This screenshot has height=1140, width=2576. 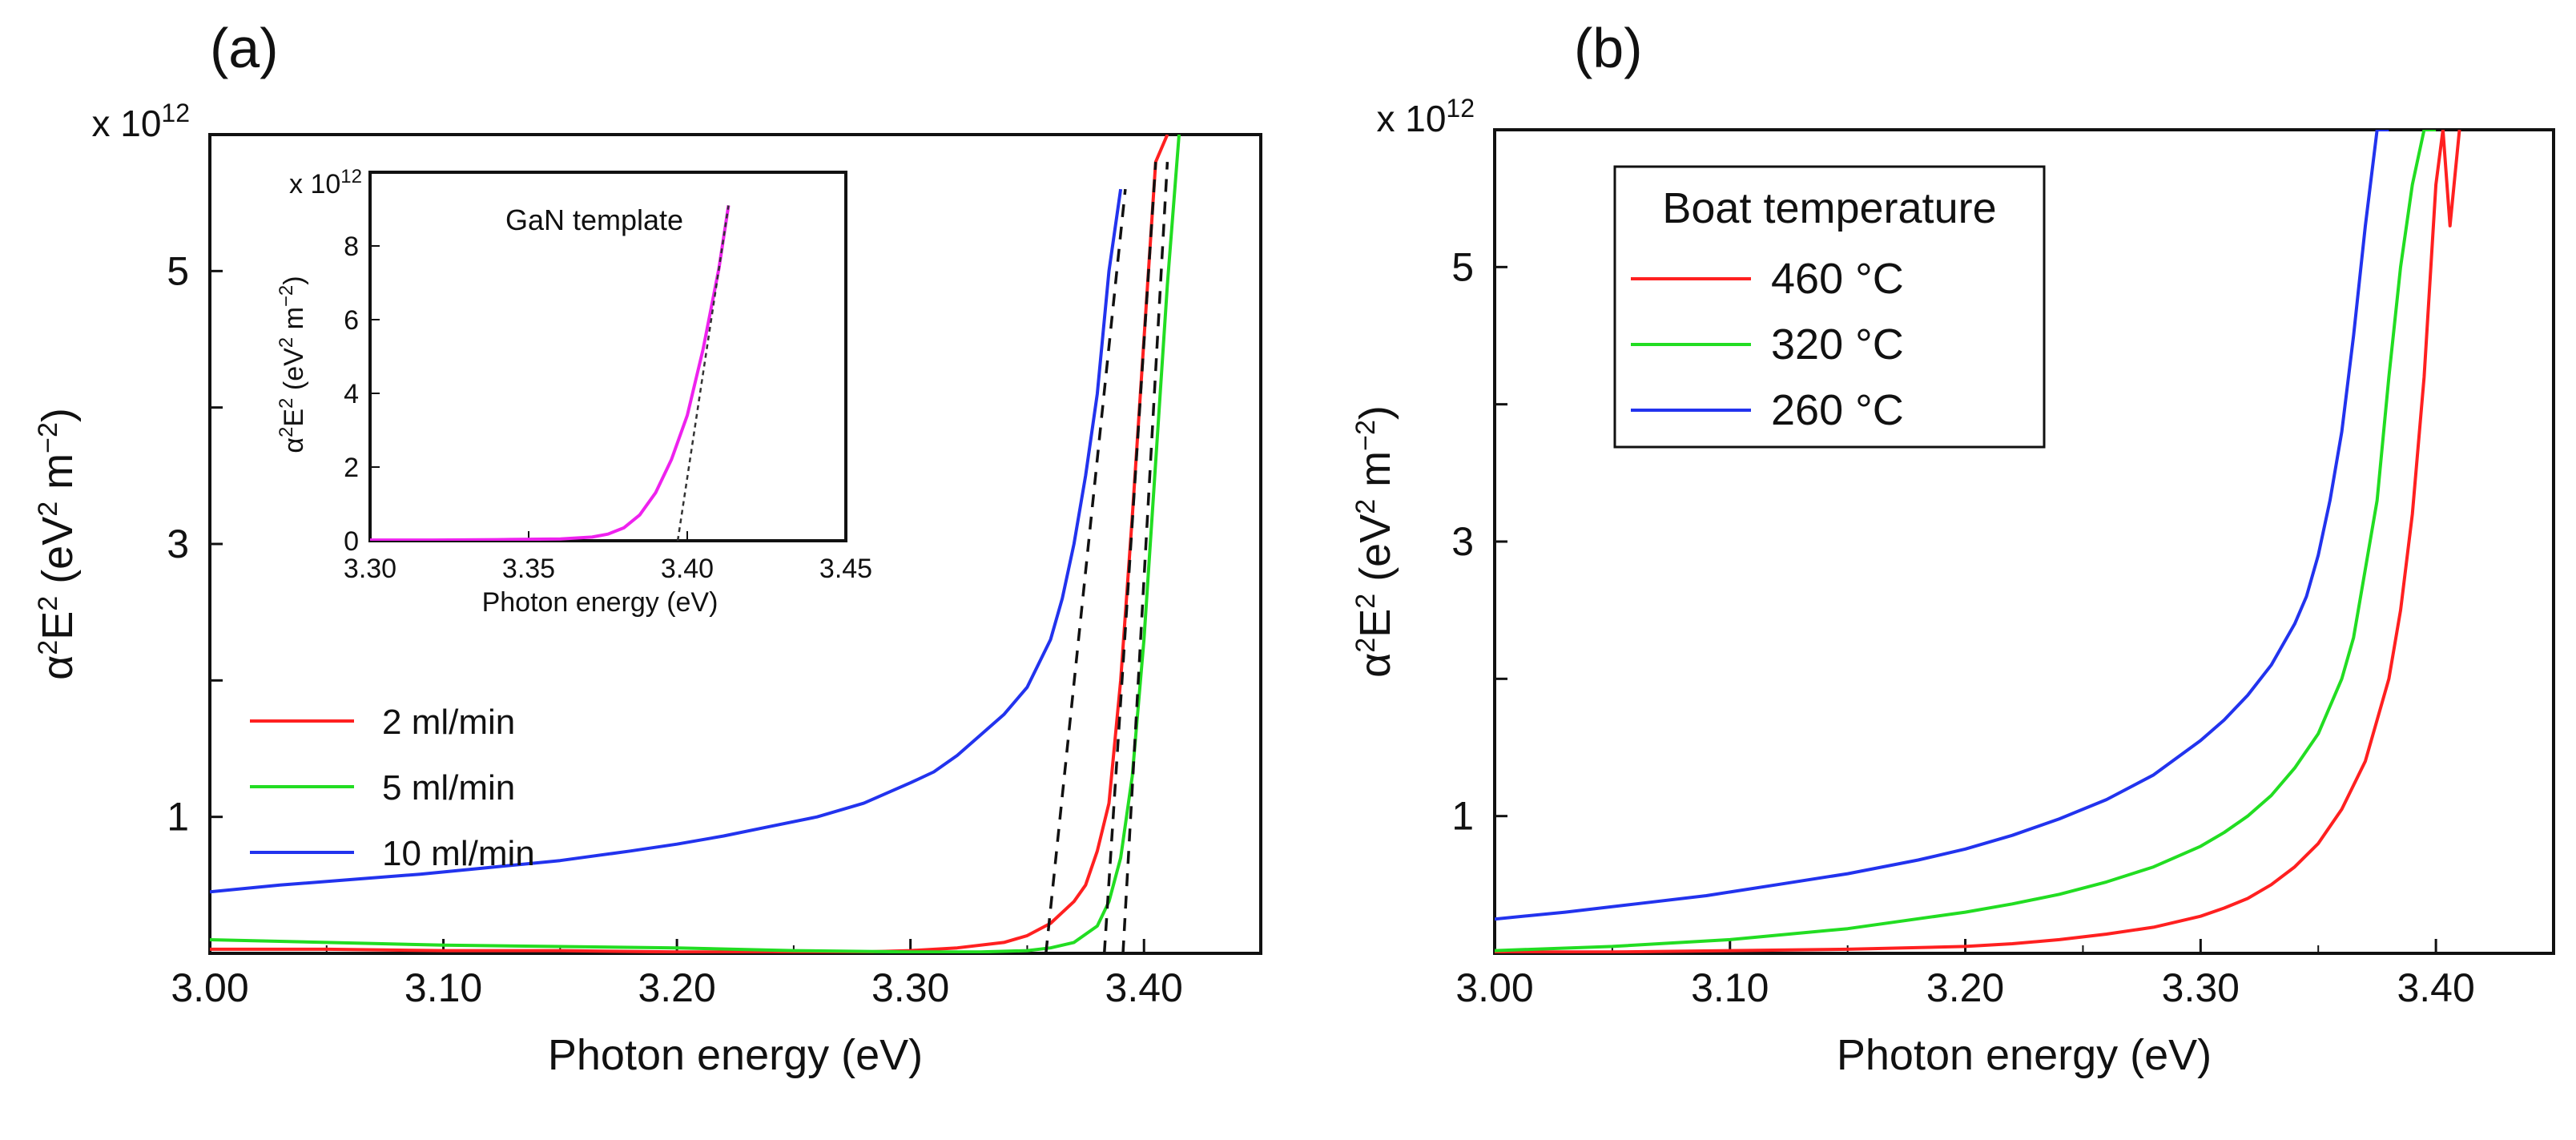 What do you see at coordinates (528, 569) in the screenshot?
I see `inset-x-tick-label: 3.35` at bounding box center [528, 569].